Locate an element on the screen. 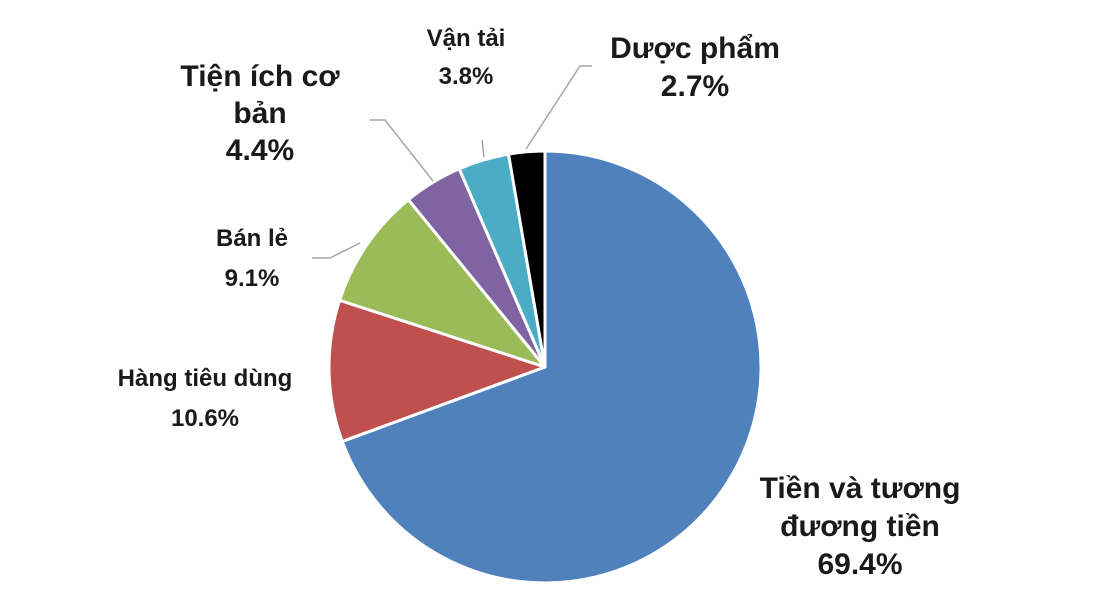  leader-lines is located at coordinates (452, 162).